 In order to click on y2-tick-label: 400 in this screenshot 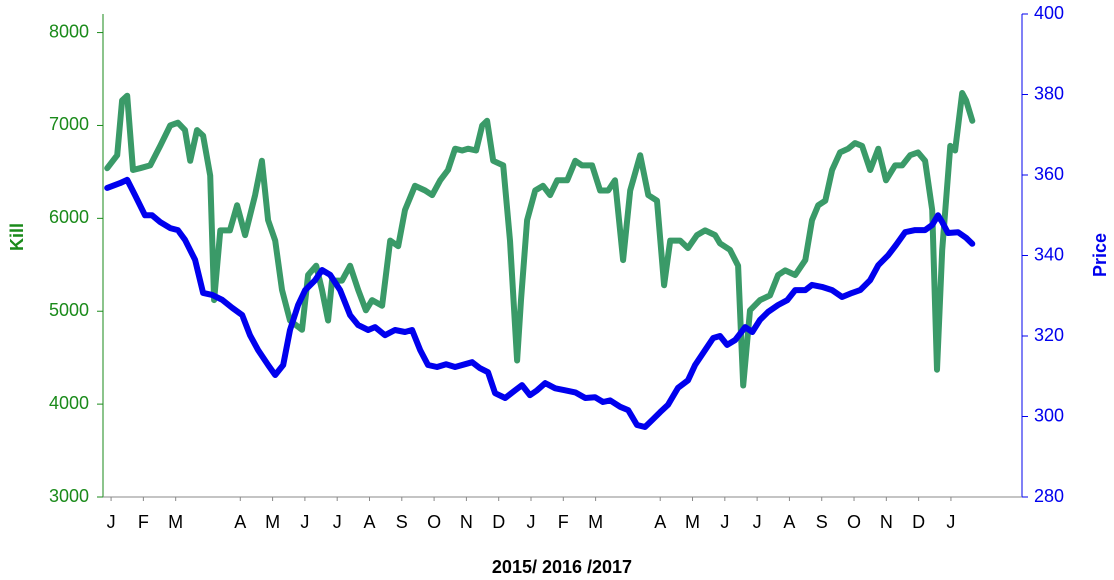, I will do `click(1049, 13)`.